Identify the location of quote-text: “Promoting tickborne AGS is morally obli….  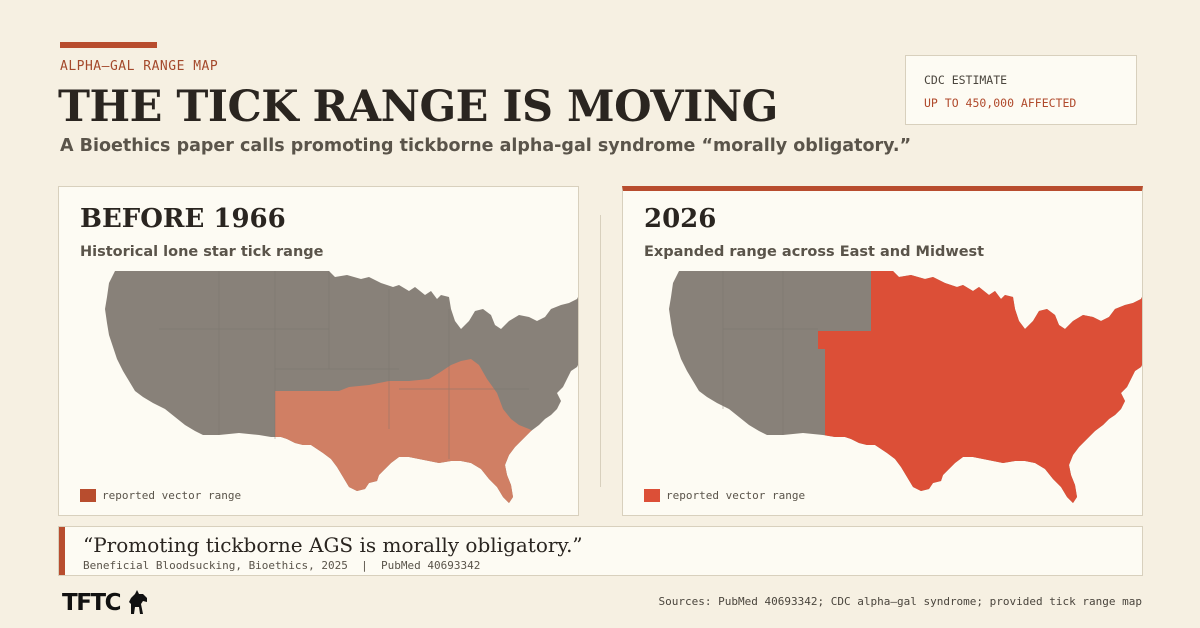
(333, 545).